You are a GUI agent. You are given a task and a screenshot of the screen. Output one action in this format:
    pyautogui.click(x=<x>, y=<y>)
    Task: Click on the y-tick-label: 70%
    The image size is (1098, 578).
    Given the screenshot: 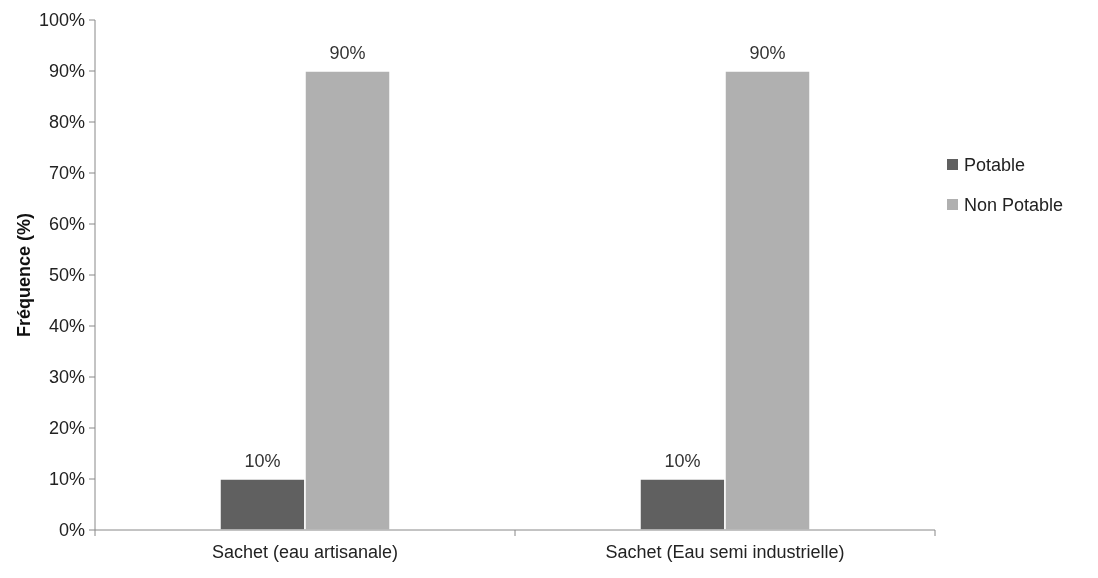 What is the action you would take?
    pyautogui.click(x=66, y=173)
    